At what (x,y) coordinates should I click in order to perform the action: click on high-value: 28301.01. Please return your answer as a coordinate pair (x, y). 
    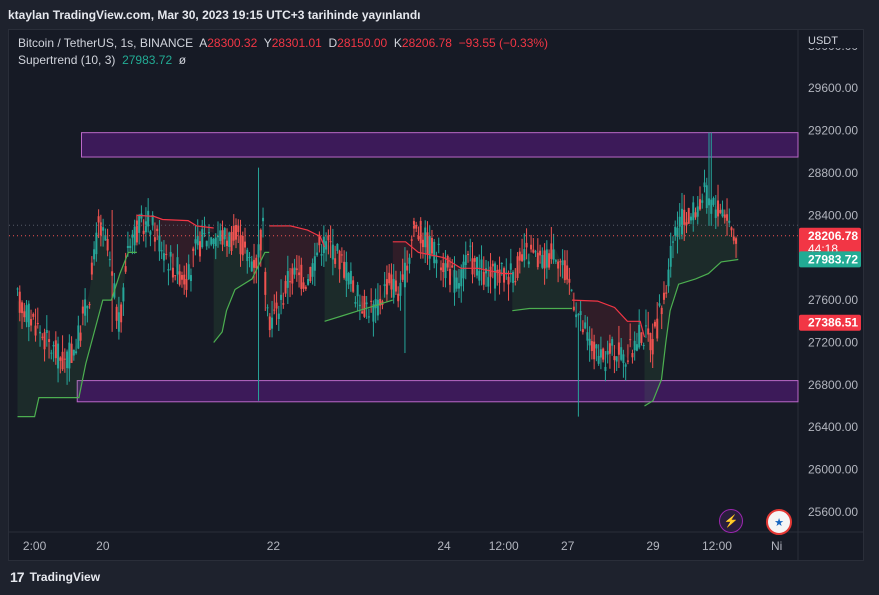
    Looking at the image, I should click on (296, 43).